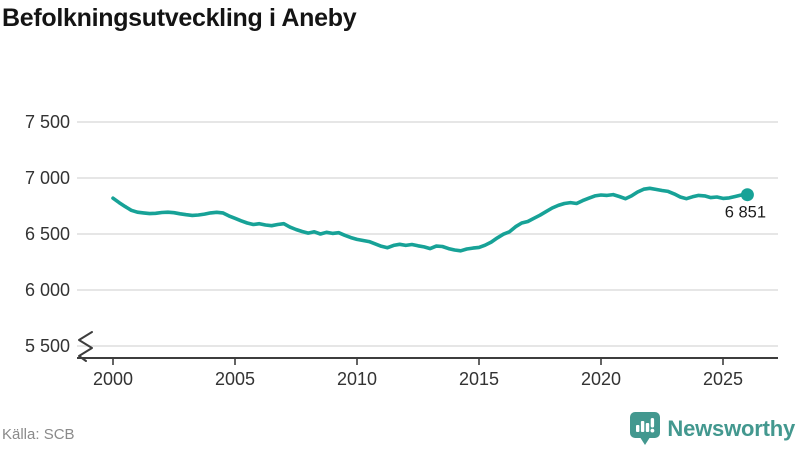  Describe the element at coordinates (47, 290) in the screenshot. I see `y-axis-tick-label: 6 000` at that location.